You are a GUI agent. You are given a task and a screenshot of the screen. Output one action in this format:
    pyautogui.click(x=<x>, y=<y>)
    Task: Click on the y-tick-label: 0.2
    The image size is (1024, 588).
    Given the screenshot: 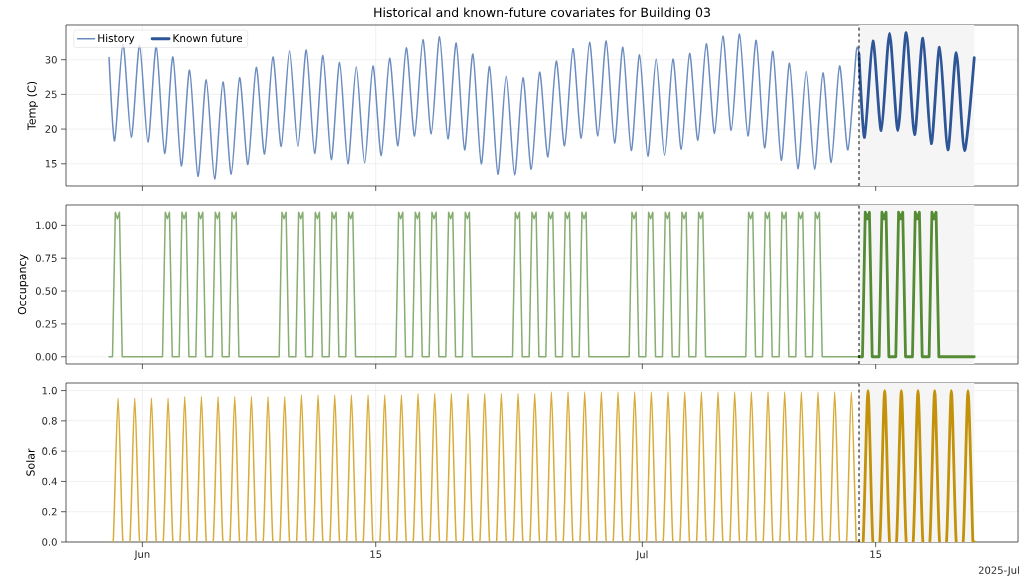 What is the action you would take?
    pyautogui.click(x=49, y=511)
    